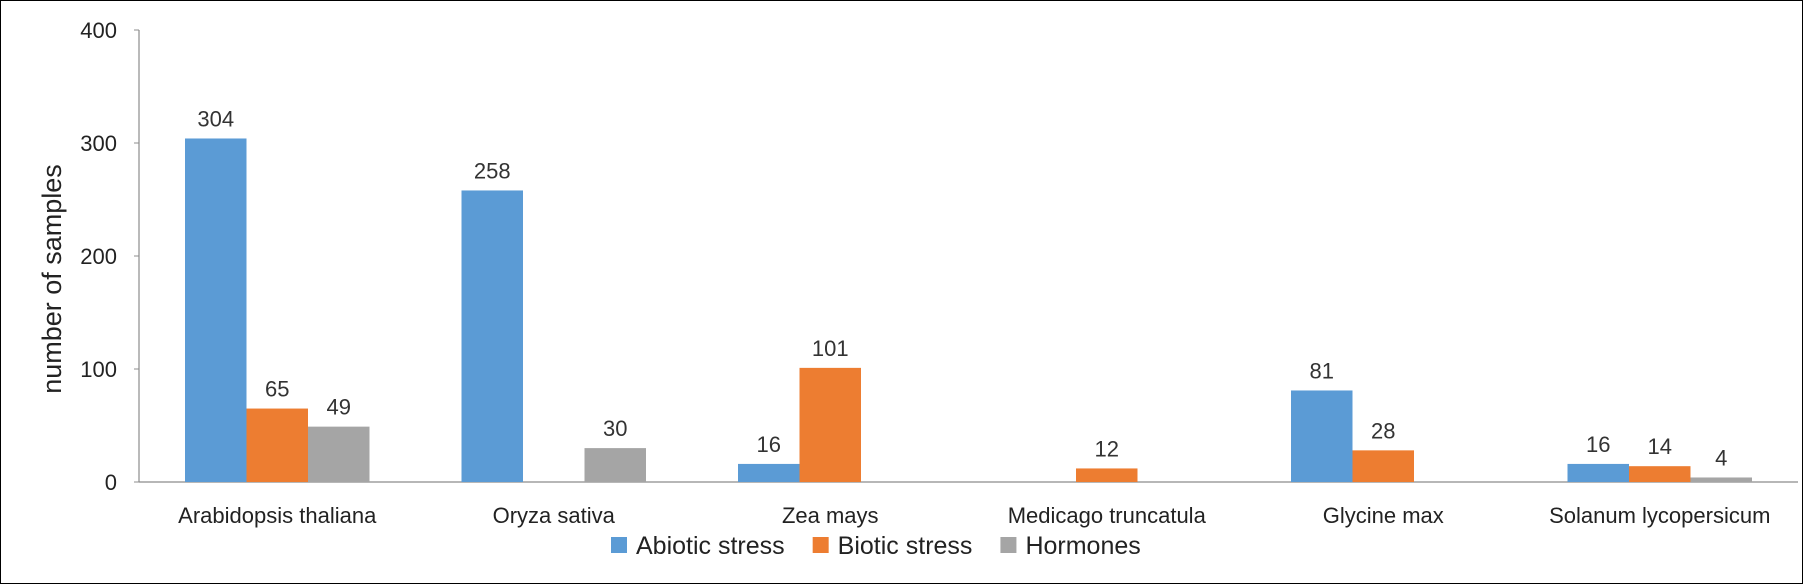 Image resolution: width=1803 pixels, height=585 pixels. I want to click on x-category-label: Medicago truncatula, so click(1107, 515).